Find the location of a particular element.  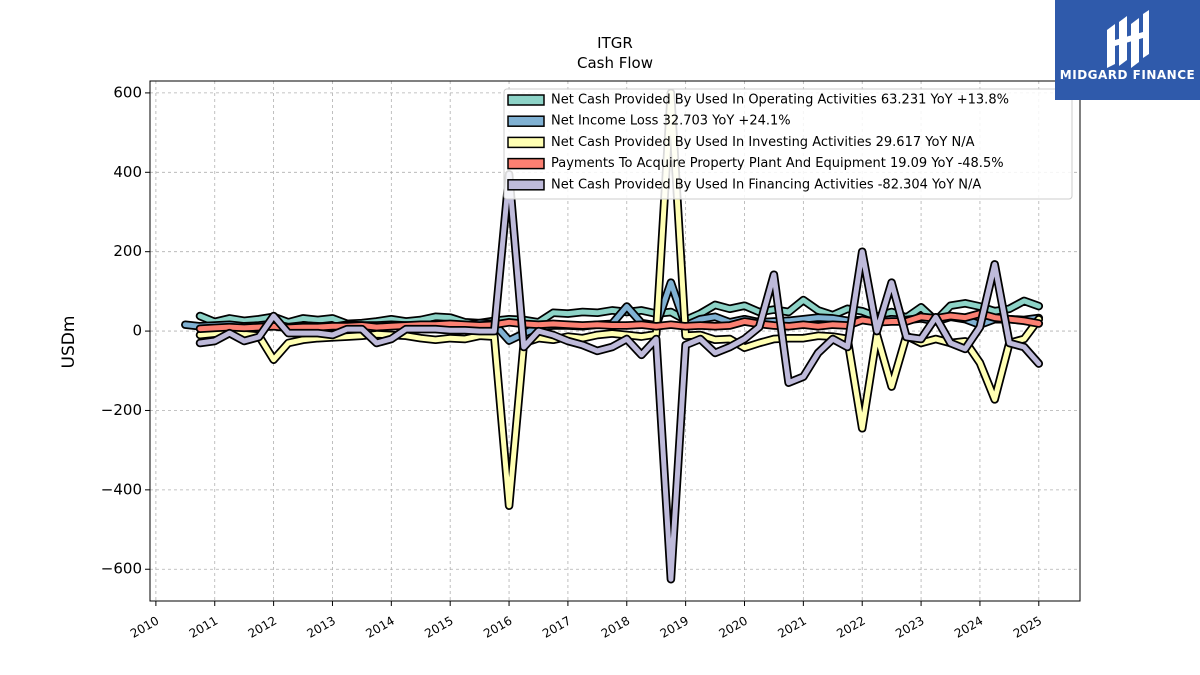

y-tick-label: 200 is located at coordinates (127, 251).